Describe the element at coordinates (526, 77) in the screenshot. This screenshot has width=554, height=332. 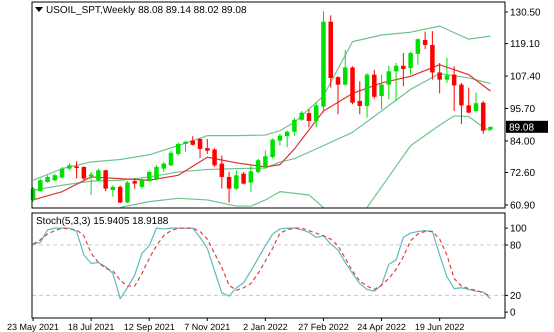
I see `y-tick-label: 107.40` at that location.